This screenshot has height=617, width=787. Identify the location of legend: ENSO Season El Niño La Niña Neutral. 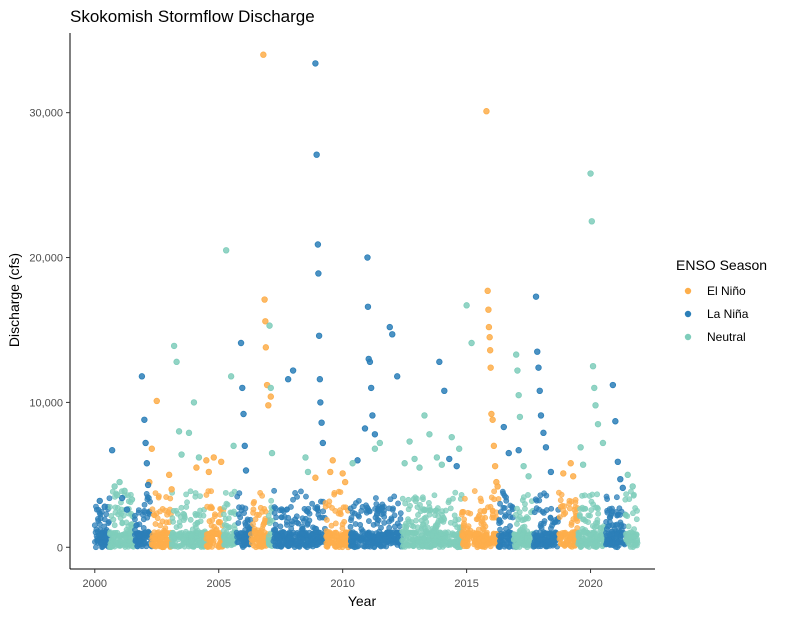
(721, 300).